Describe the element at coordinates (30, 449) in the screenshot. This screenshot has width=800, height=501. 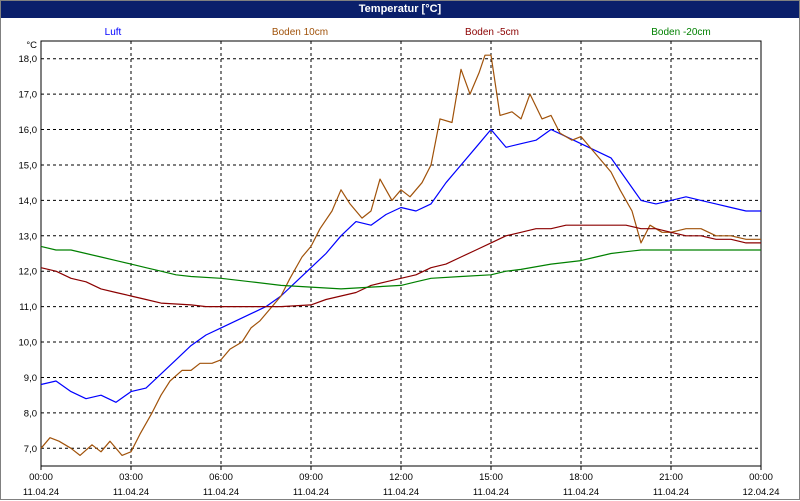
I see `y-tick-label: 7,0` at that location.